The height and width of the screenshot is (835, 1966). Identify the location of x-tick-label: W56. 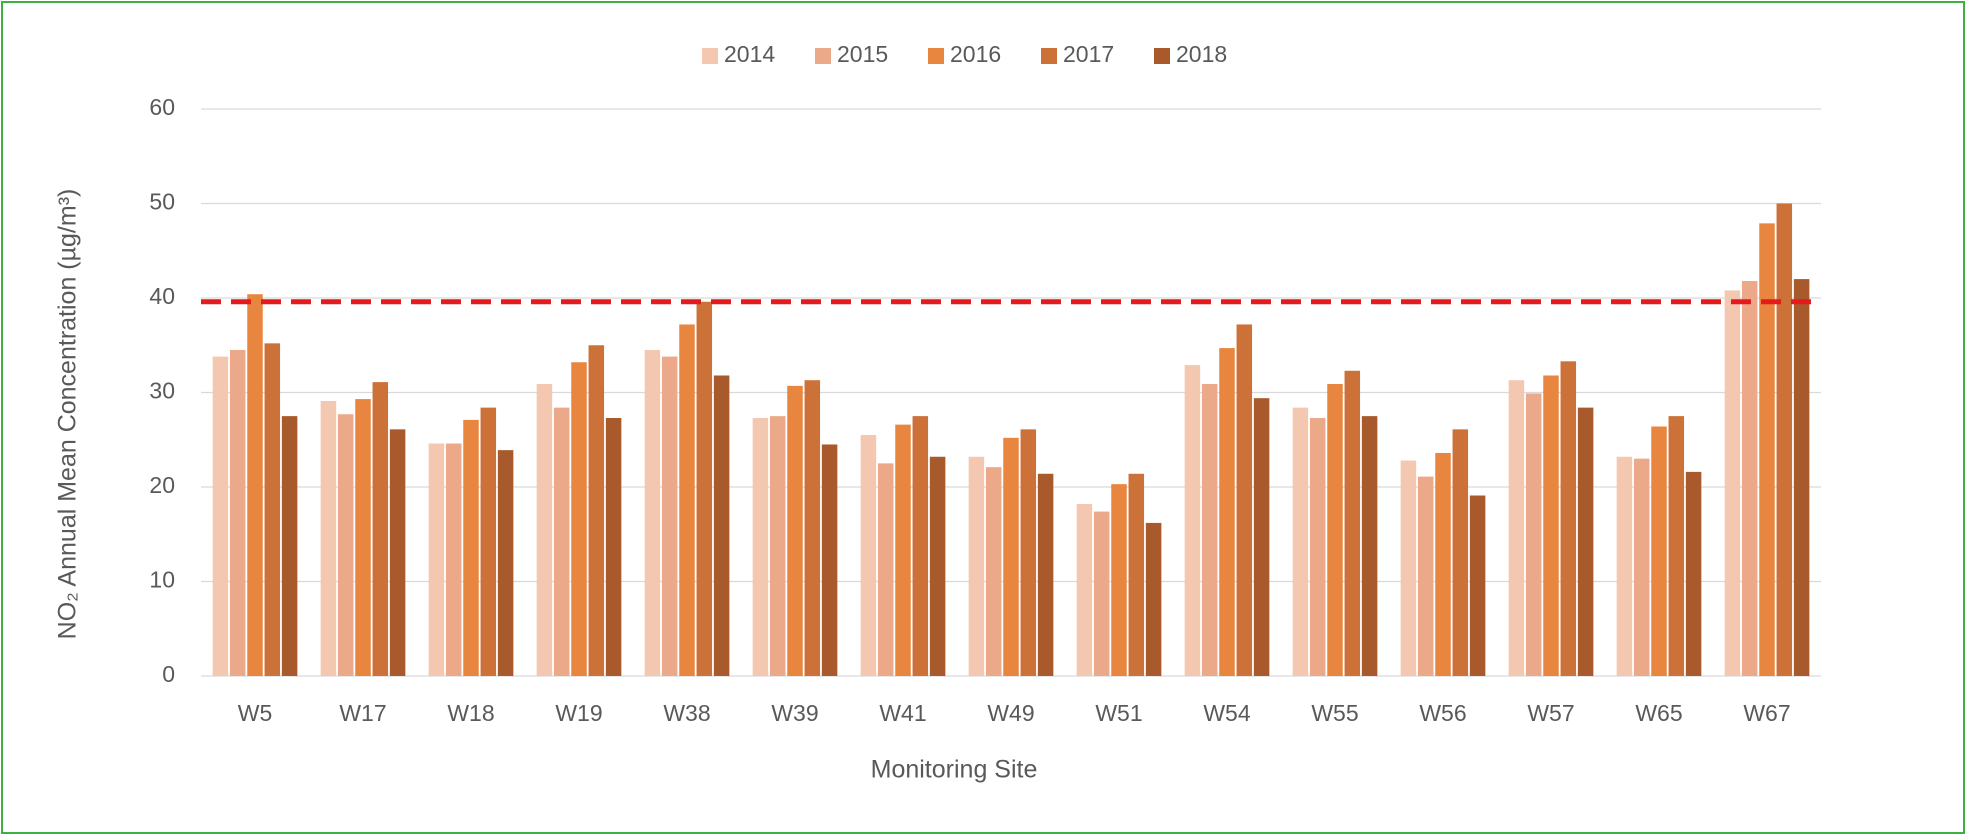
(1442, 713).